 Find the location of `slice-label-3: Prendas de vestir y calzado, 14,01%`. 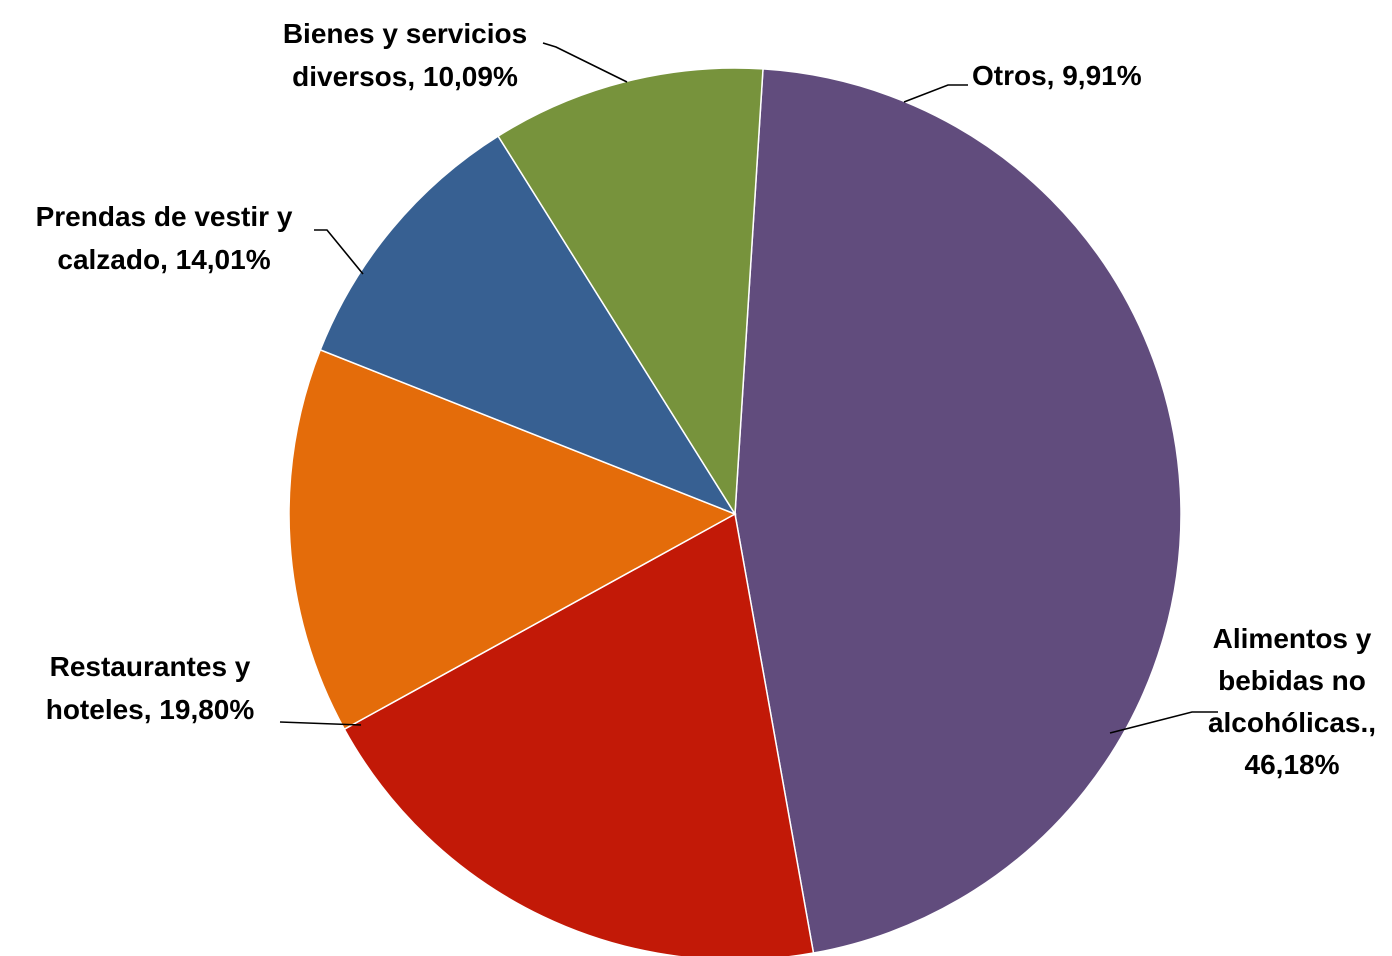

slice-label-3: Prendas de vestir y calzado, 14,01% is located at coordinates (164, 238).